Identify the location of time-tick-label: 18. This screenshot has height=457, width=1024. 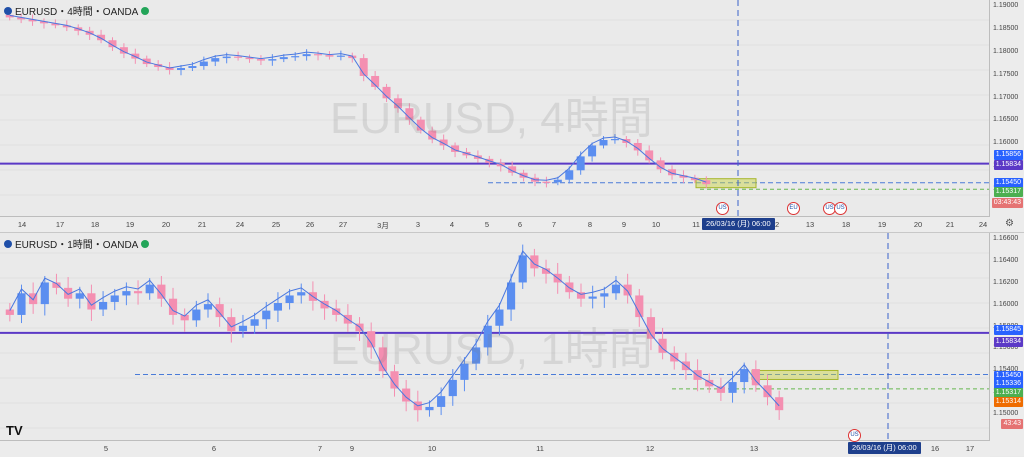
(95, 224).